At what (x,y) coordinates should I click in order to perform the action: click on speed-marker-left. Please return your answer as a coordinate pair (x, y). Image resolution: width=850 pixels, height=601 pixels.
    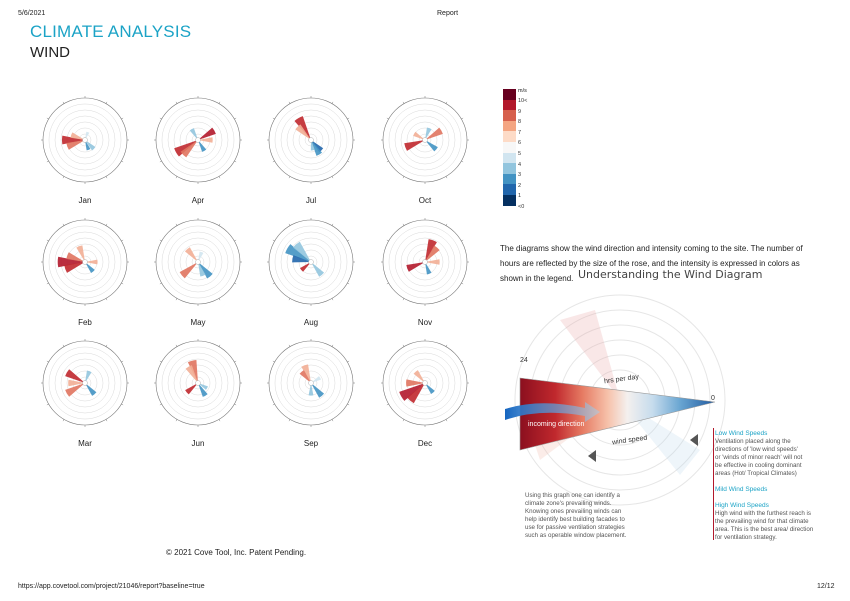
    Looking at the image, I should click on (592, 456).